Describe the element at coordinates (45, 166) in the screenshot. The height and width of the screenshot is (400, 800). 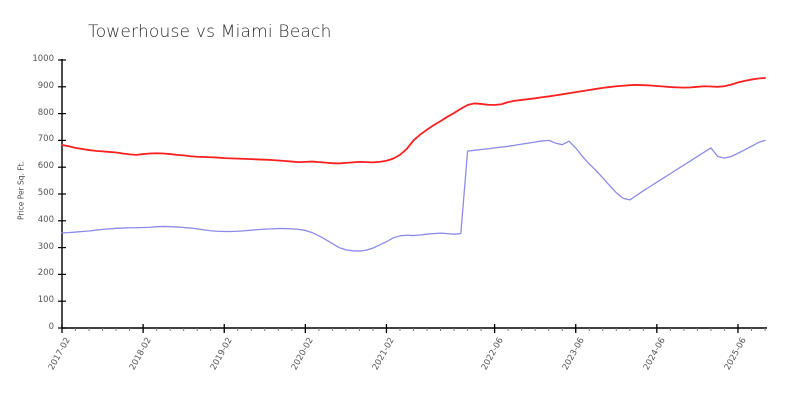
I see `y-axis-tick-label: 600` at that location.